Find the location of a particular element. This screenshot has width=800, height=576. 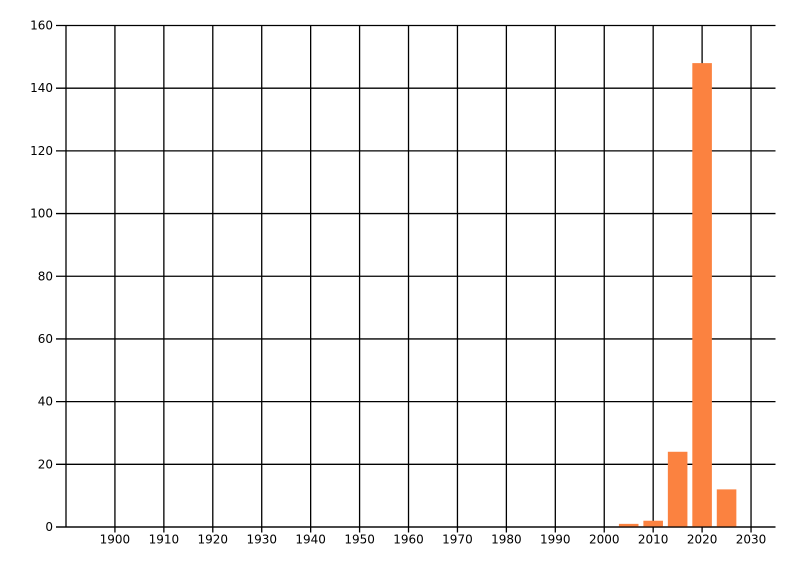

x-tick-label: 1980 is located at coordinates (506, 540).